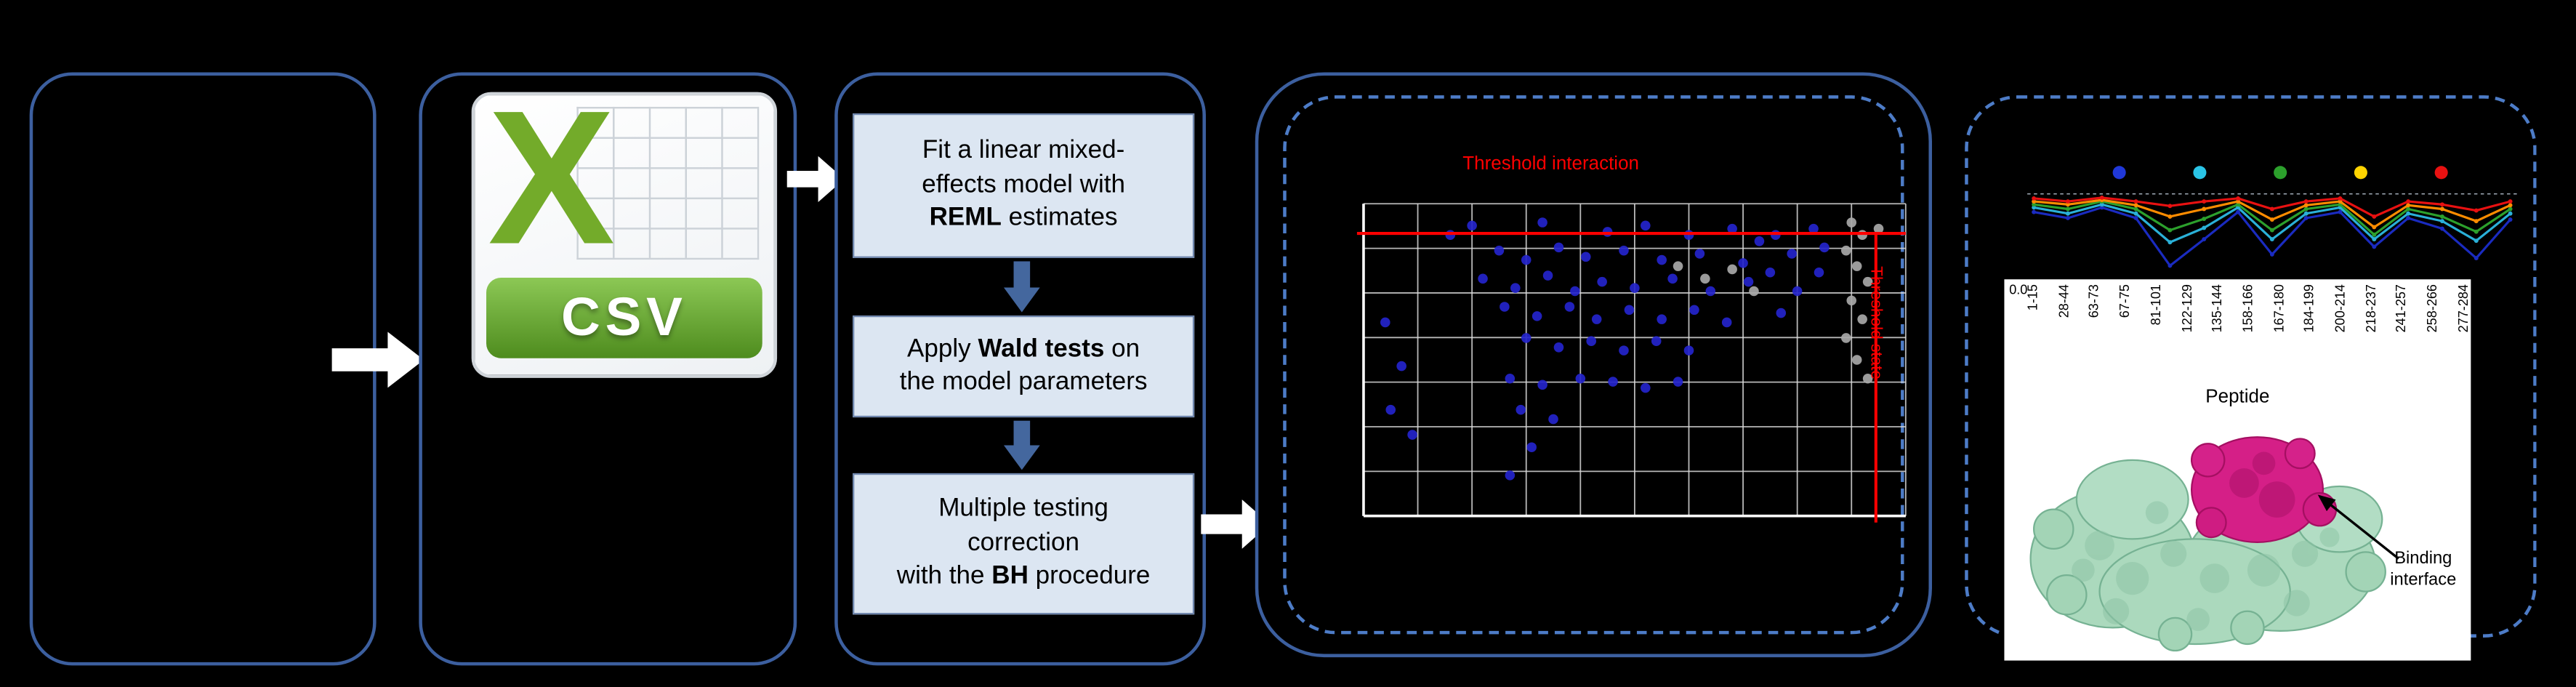 The width and height of the screenshot is (2576, 687). I want to click on protein-structure-illustration, so click(2207, 544).